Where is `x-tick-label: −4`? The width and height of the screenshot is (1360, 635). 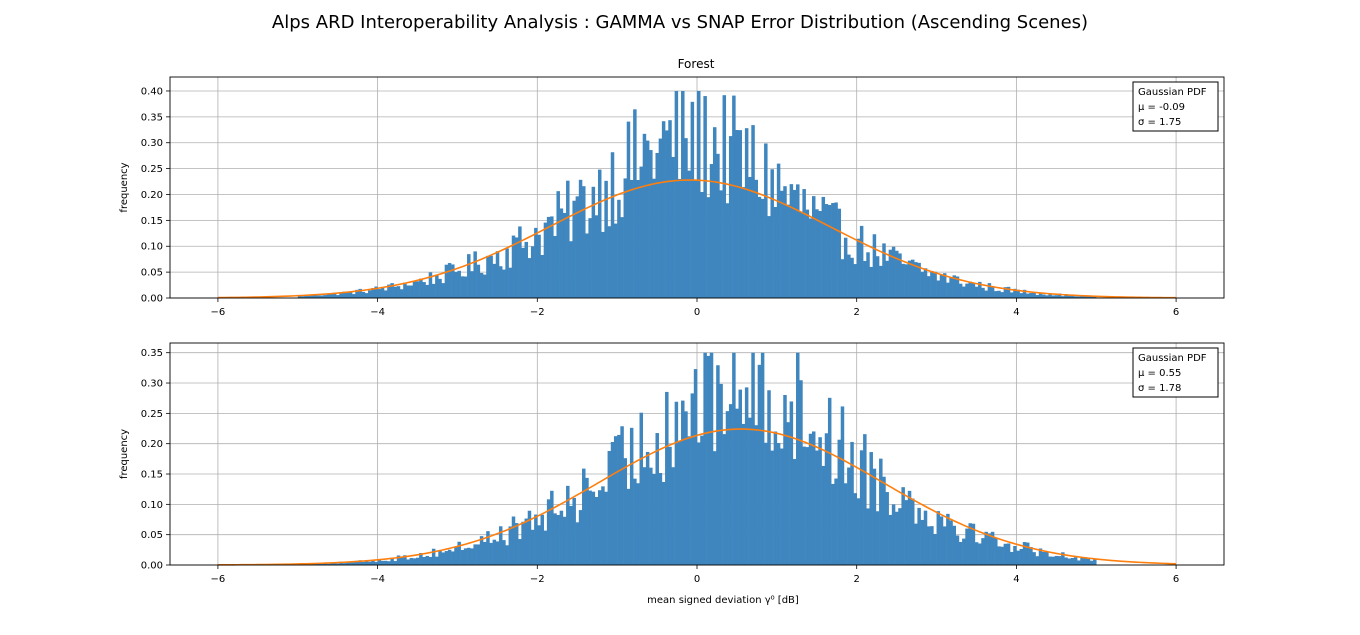
x-tick-label: −4 is located at coordinates (377, 312).